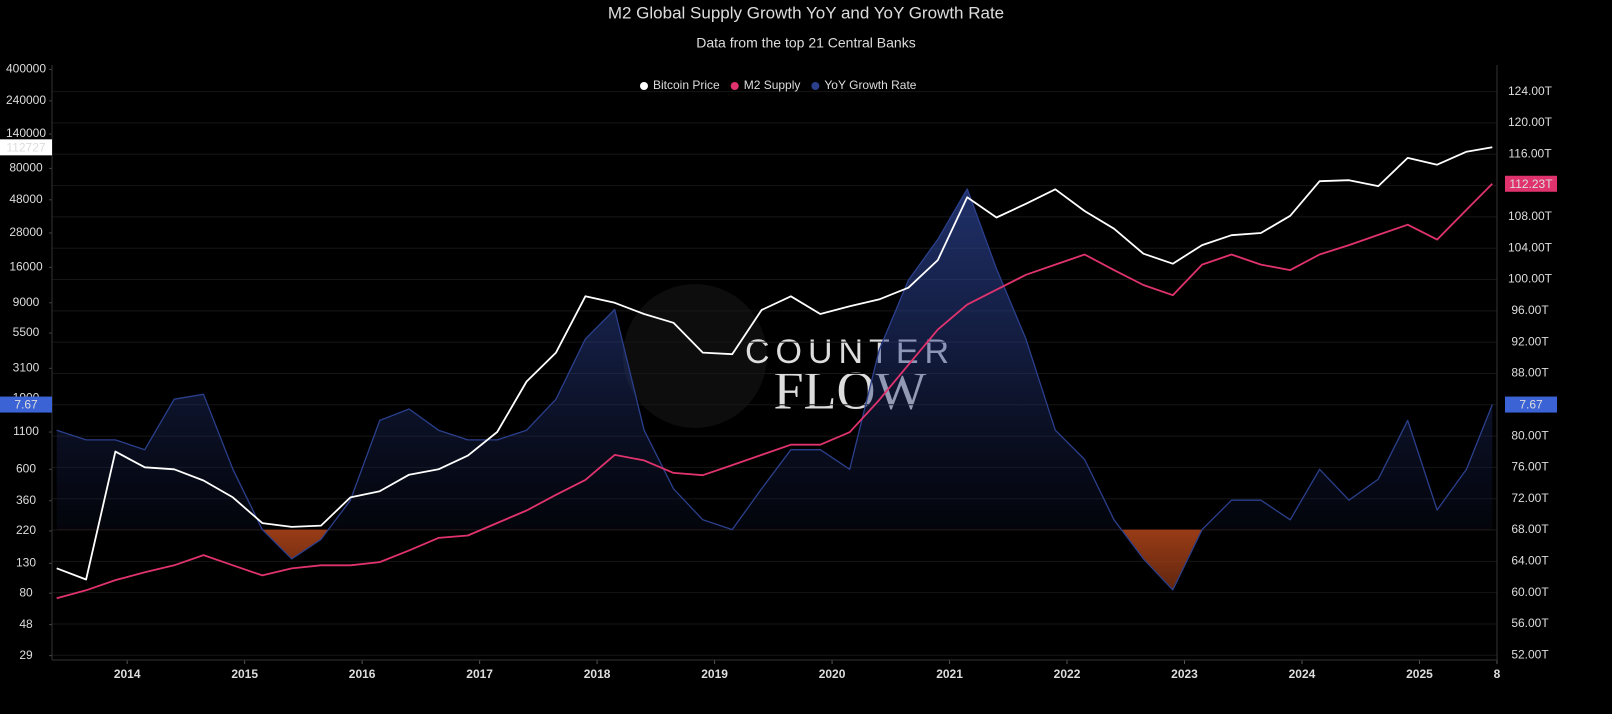 The width and height of the screenshot is (1612, 714). What do you see at coordinates (1302, 674) in the screenshot?
I see `x-tick-label: 2024` at bounding box center [1302, 674].